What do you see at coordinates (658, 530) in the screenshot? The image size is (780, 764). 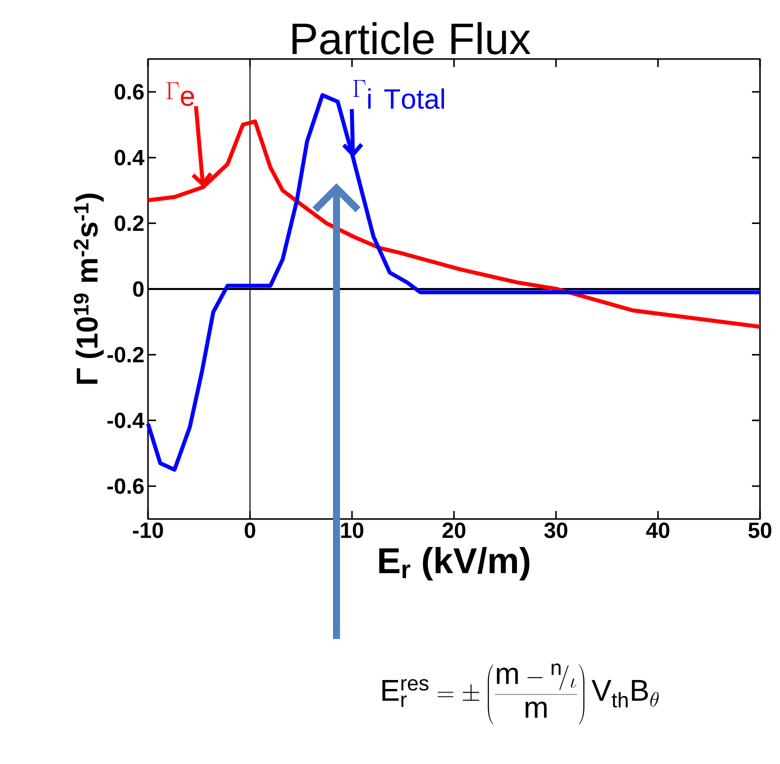 I see `x-tick-label: 40` at bounding box center [658, 530].